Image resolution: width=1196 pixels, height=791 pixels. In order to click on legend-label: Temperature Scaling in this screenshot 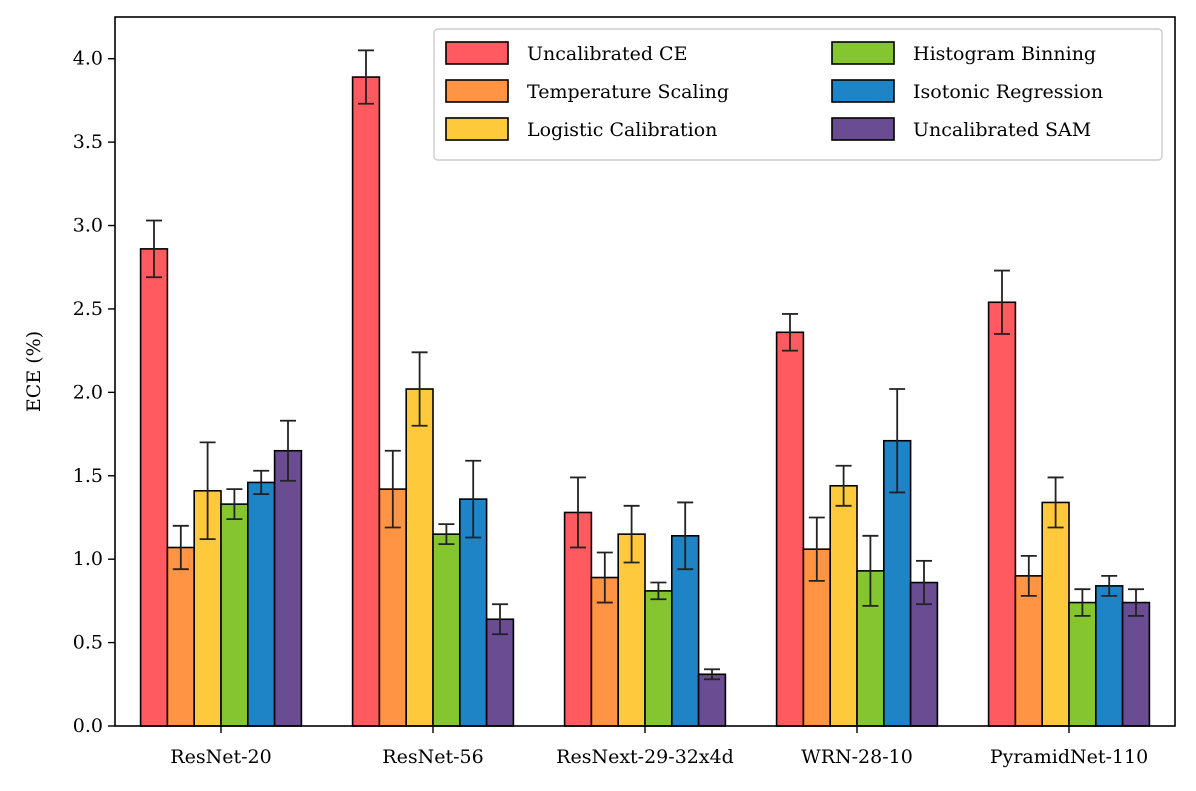, I will do `click(628, 92)`.